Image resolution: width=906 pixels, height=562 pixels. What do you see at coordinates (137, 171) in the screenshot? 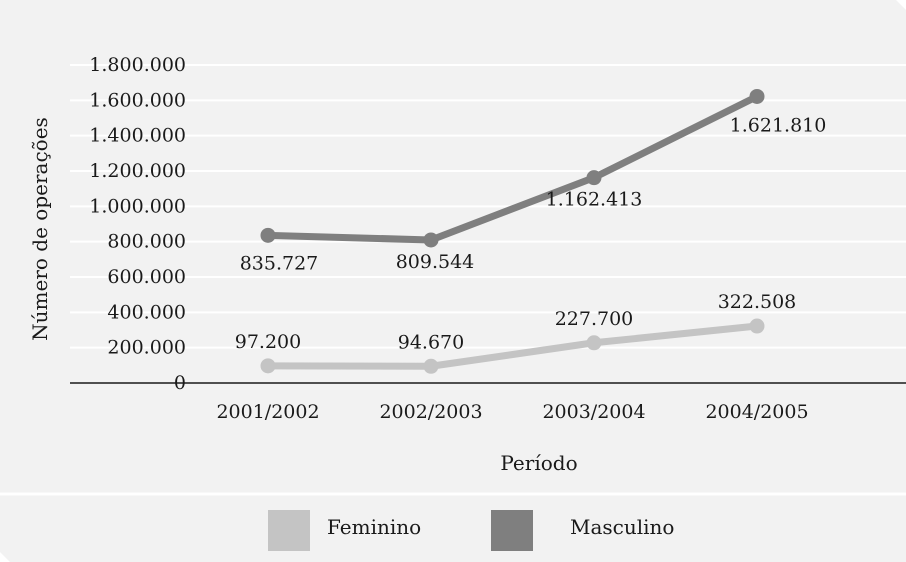
I see `y-tick-label: 1.200.000` at bounding box center [137, 171].